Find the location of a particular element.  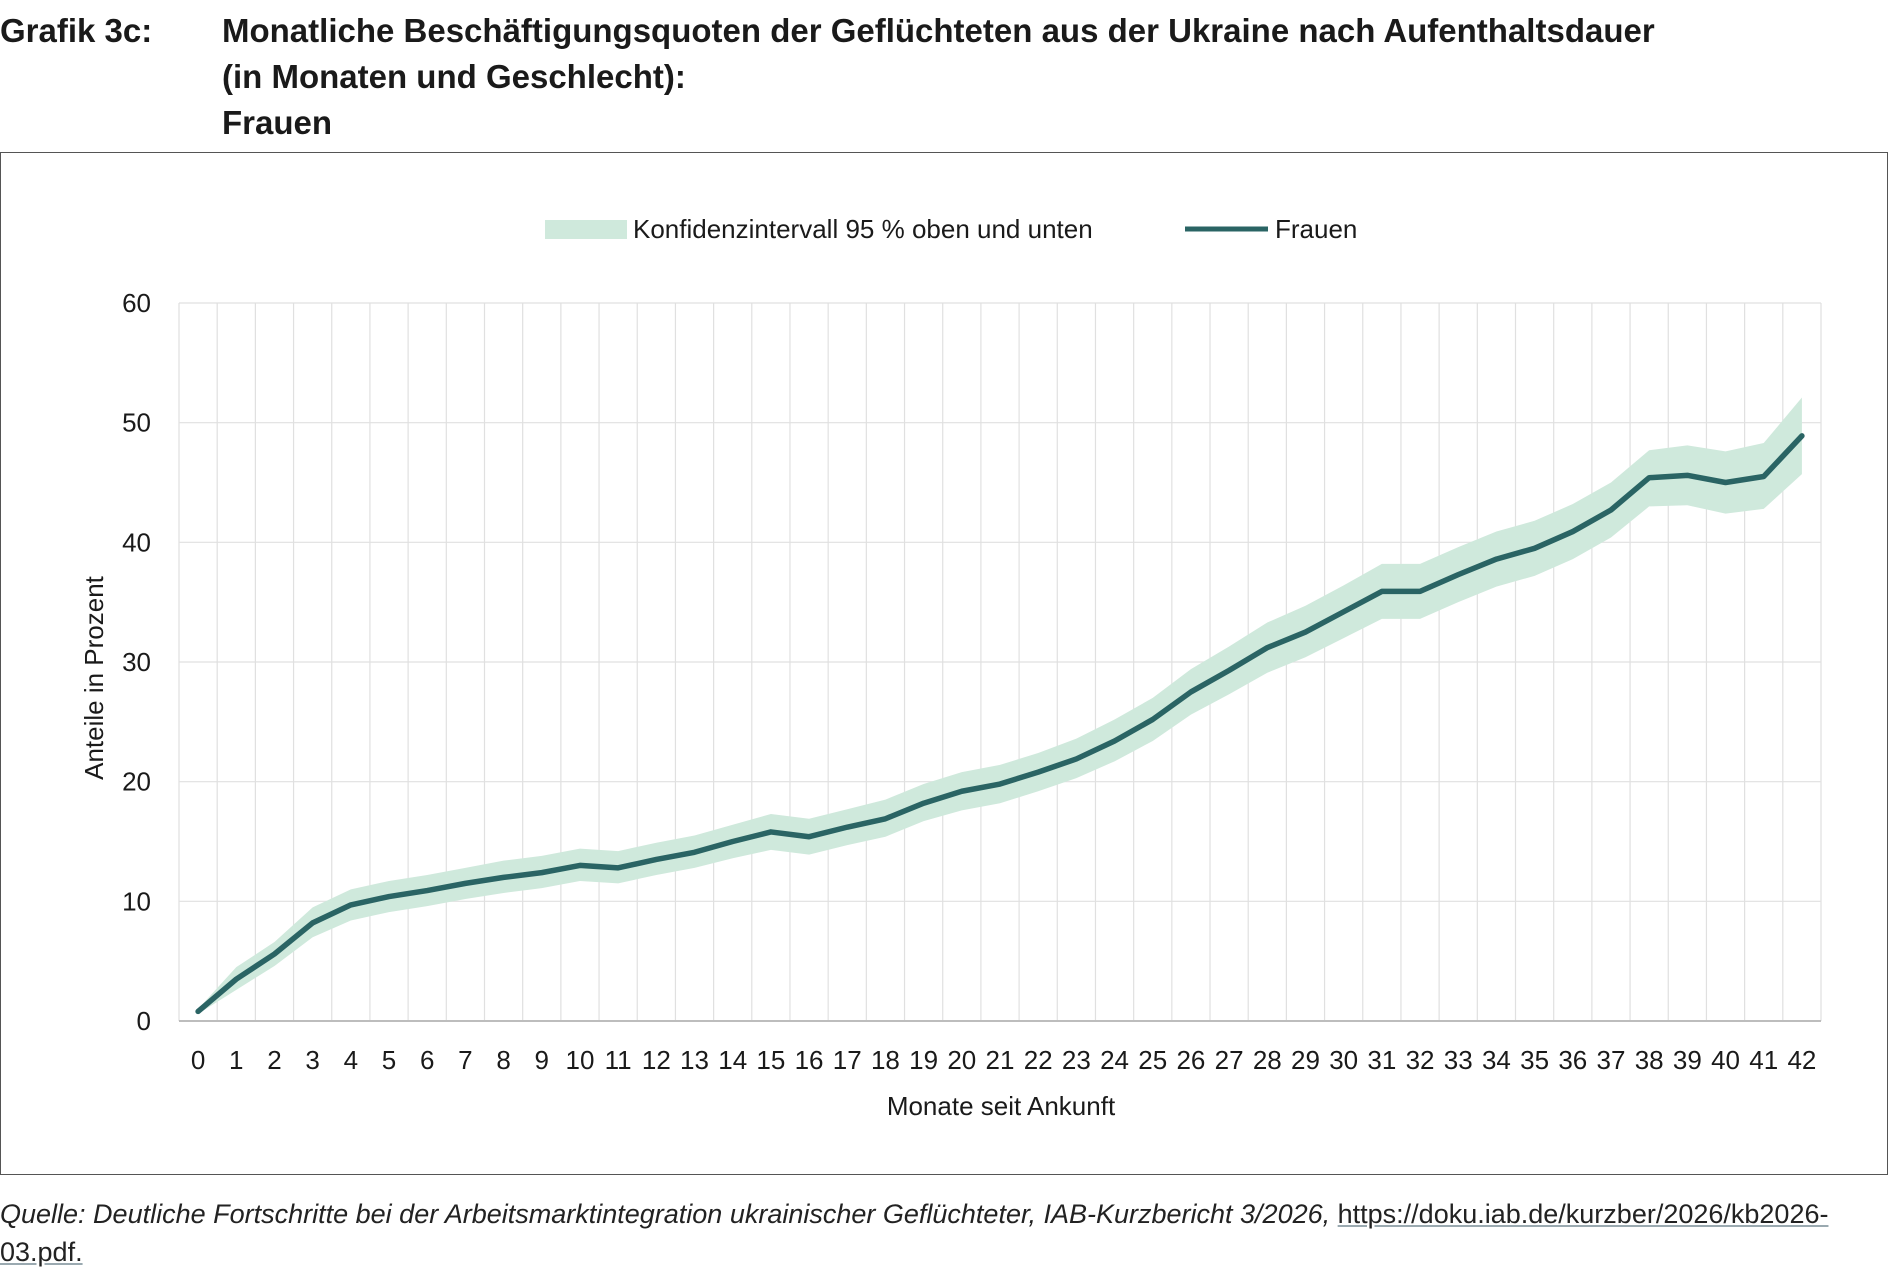

x-tick-label: 24 is located at coordinates (1114, 1060).